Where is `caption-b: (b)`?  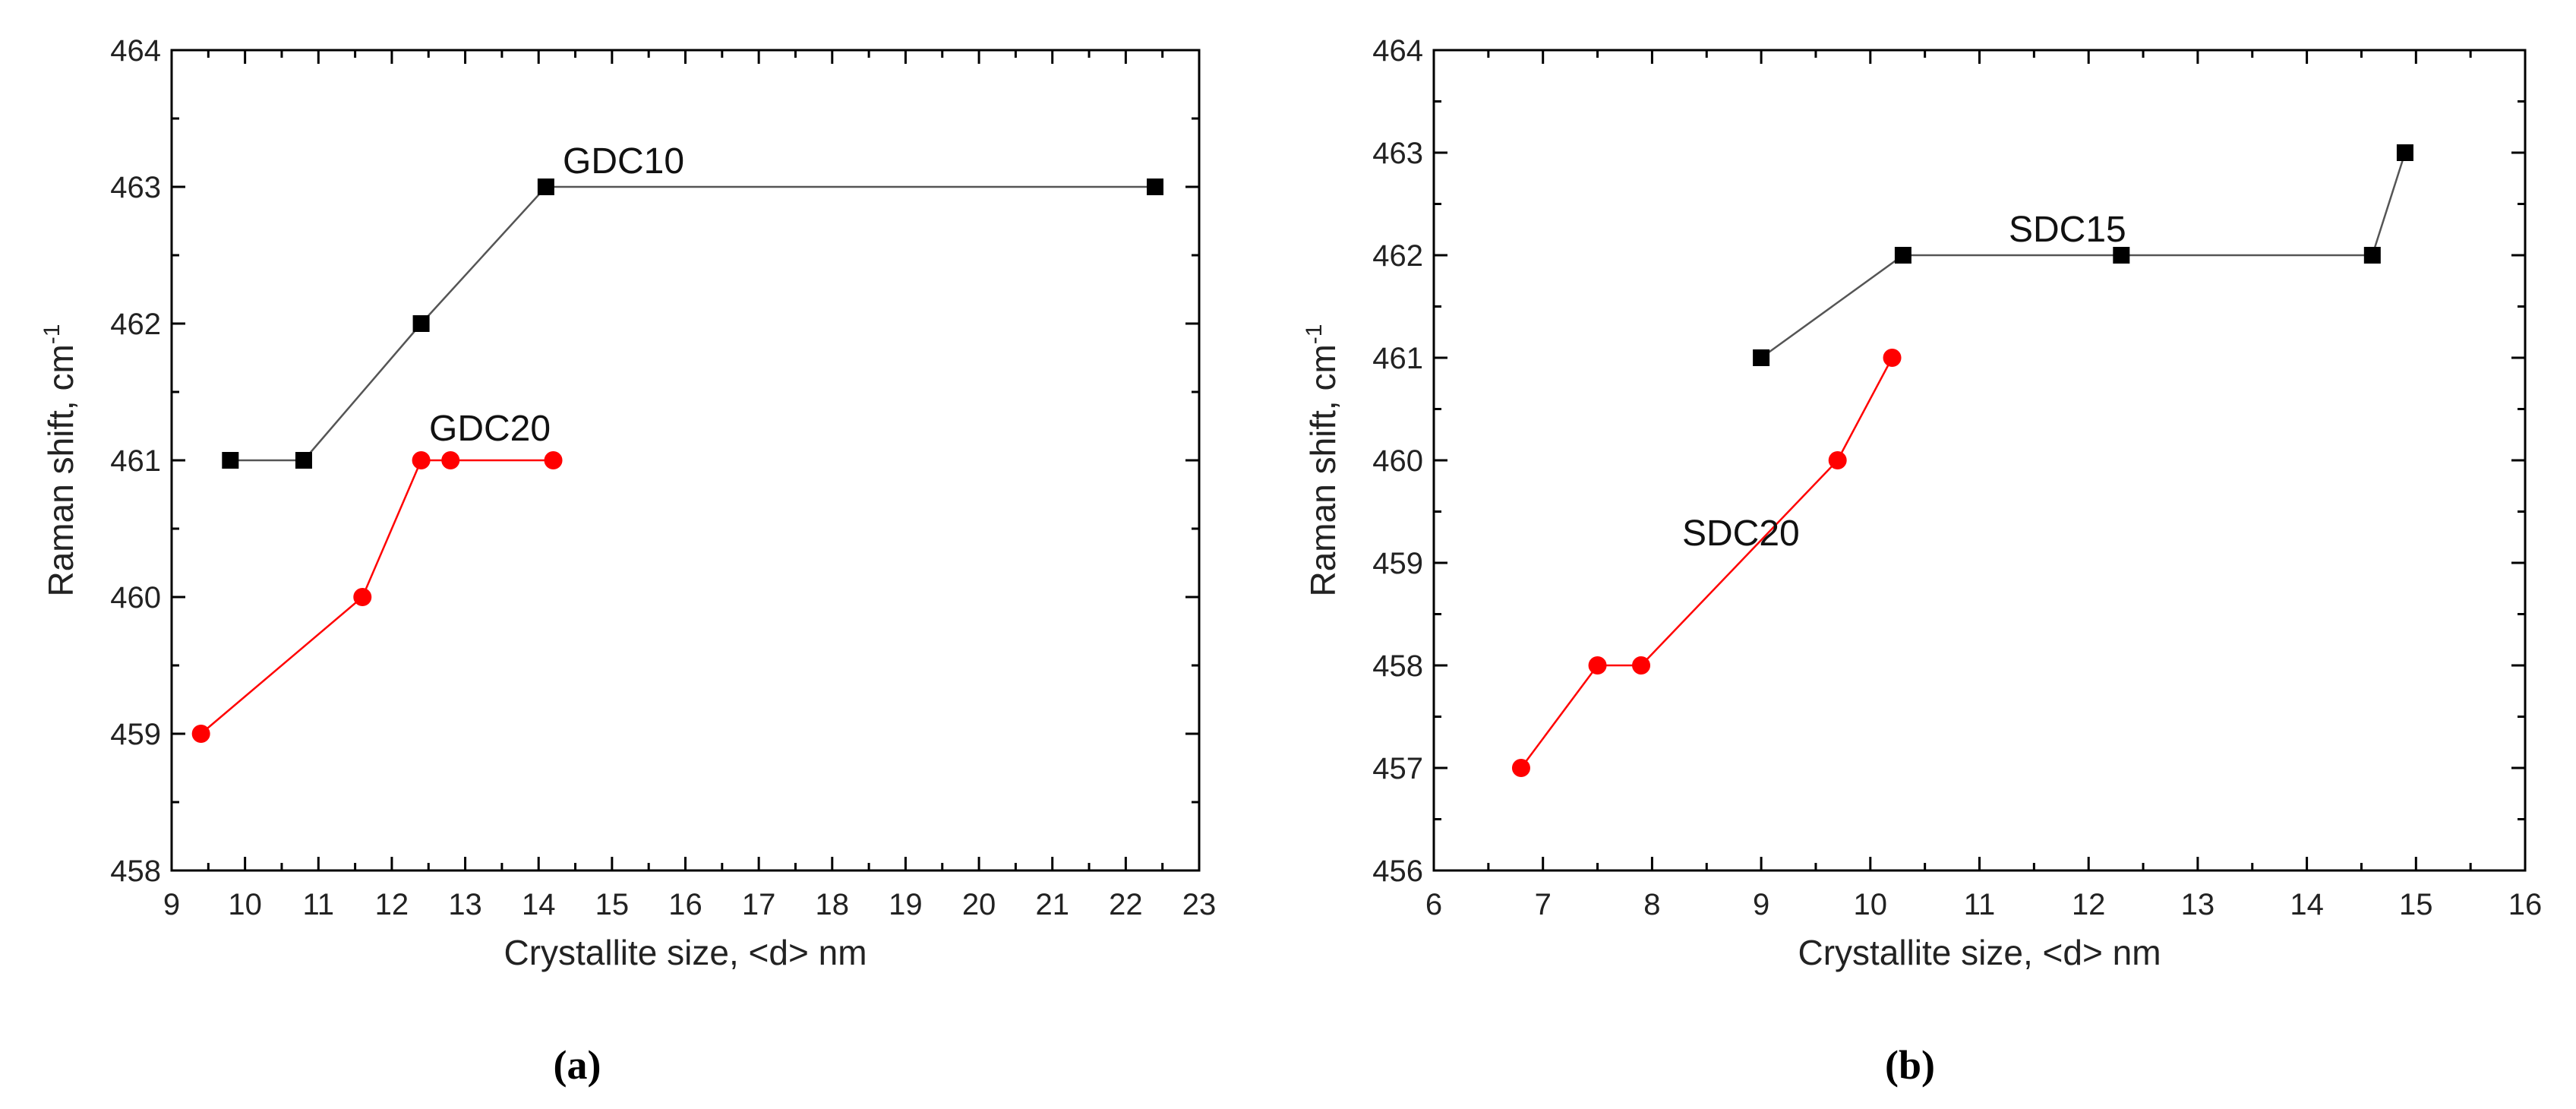 caption-b: (b) is located at coordinates (1910, 1065).